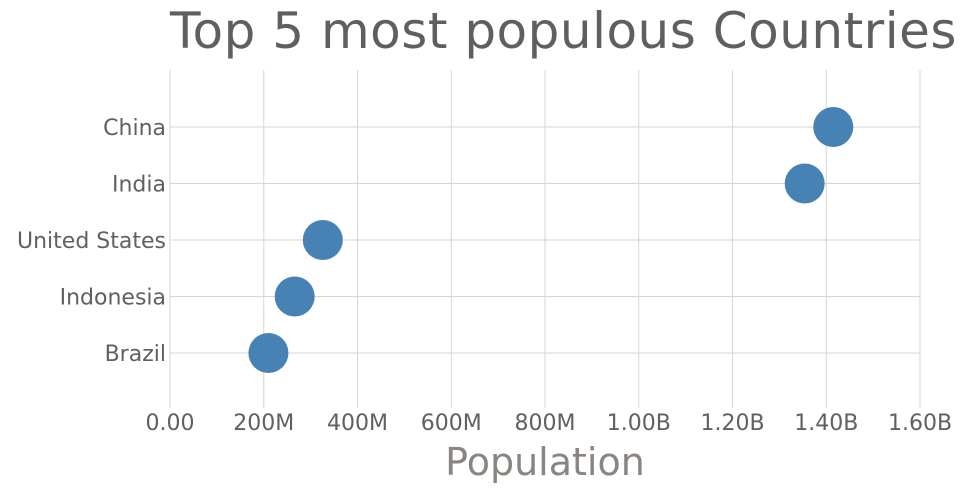 This screenshot has height=500, width=960. What do you see at coordinates (826, 423) in the screenshot?
I see `x-tick-label: 1.40B` at bounding box center [826, 423].